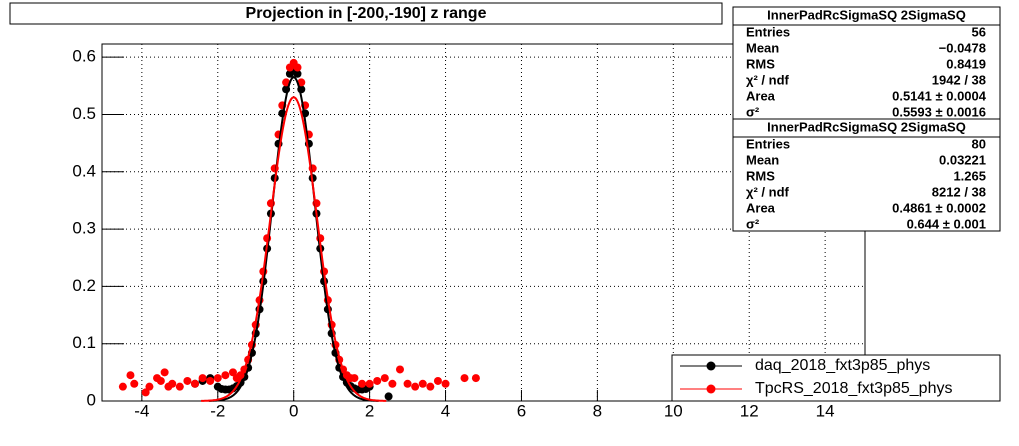  What do you see at coordinates (84, 56) in the screenshot?
I see `y-tick-label: 0.6` at bounding box center [84, 56].